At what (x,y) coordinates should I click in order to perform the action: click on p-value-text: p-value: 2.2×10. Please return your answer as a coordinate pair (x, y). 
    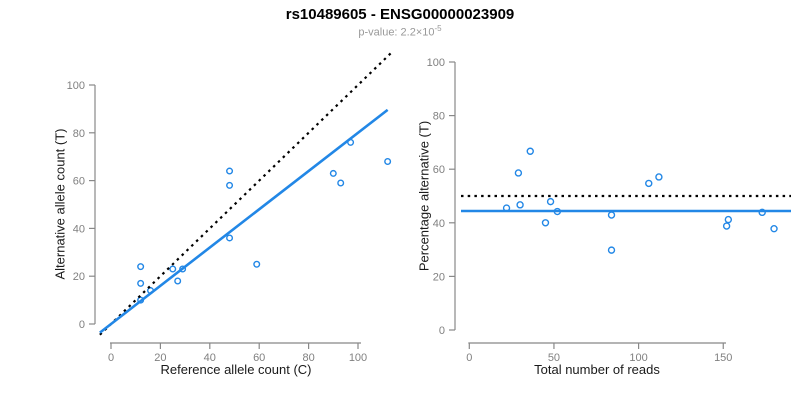
    Looking at the image, I should click on (396, 32).